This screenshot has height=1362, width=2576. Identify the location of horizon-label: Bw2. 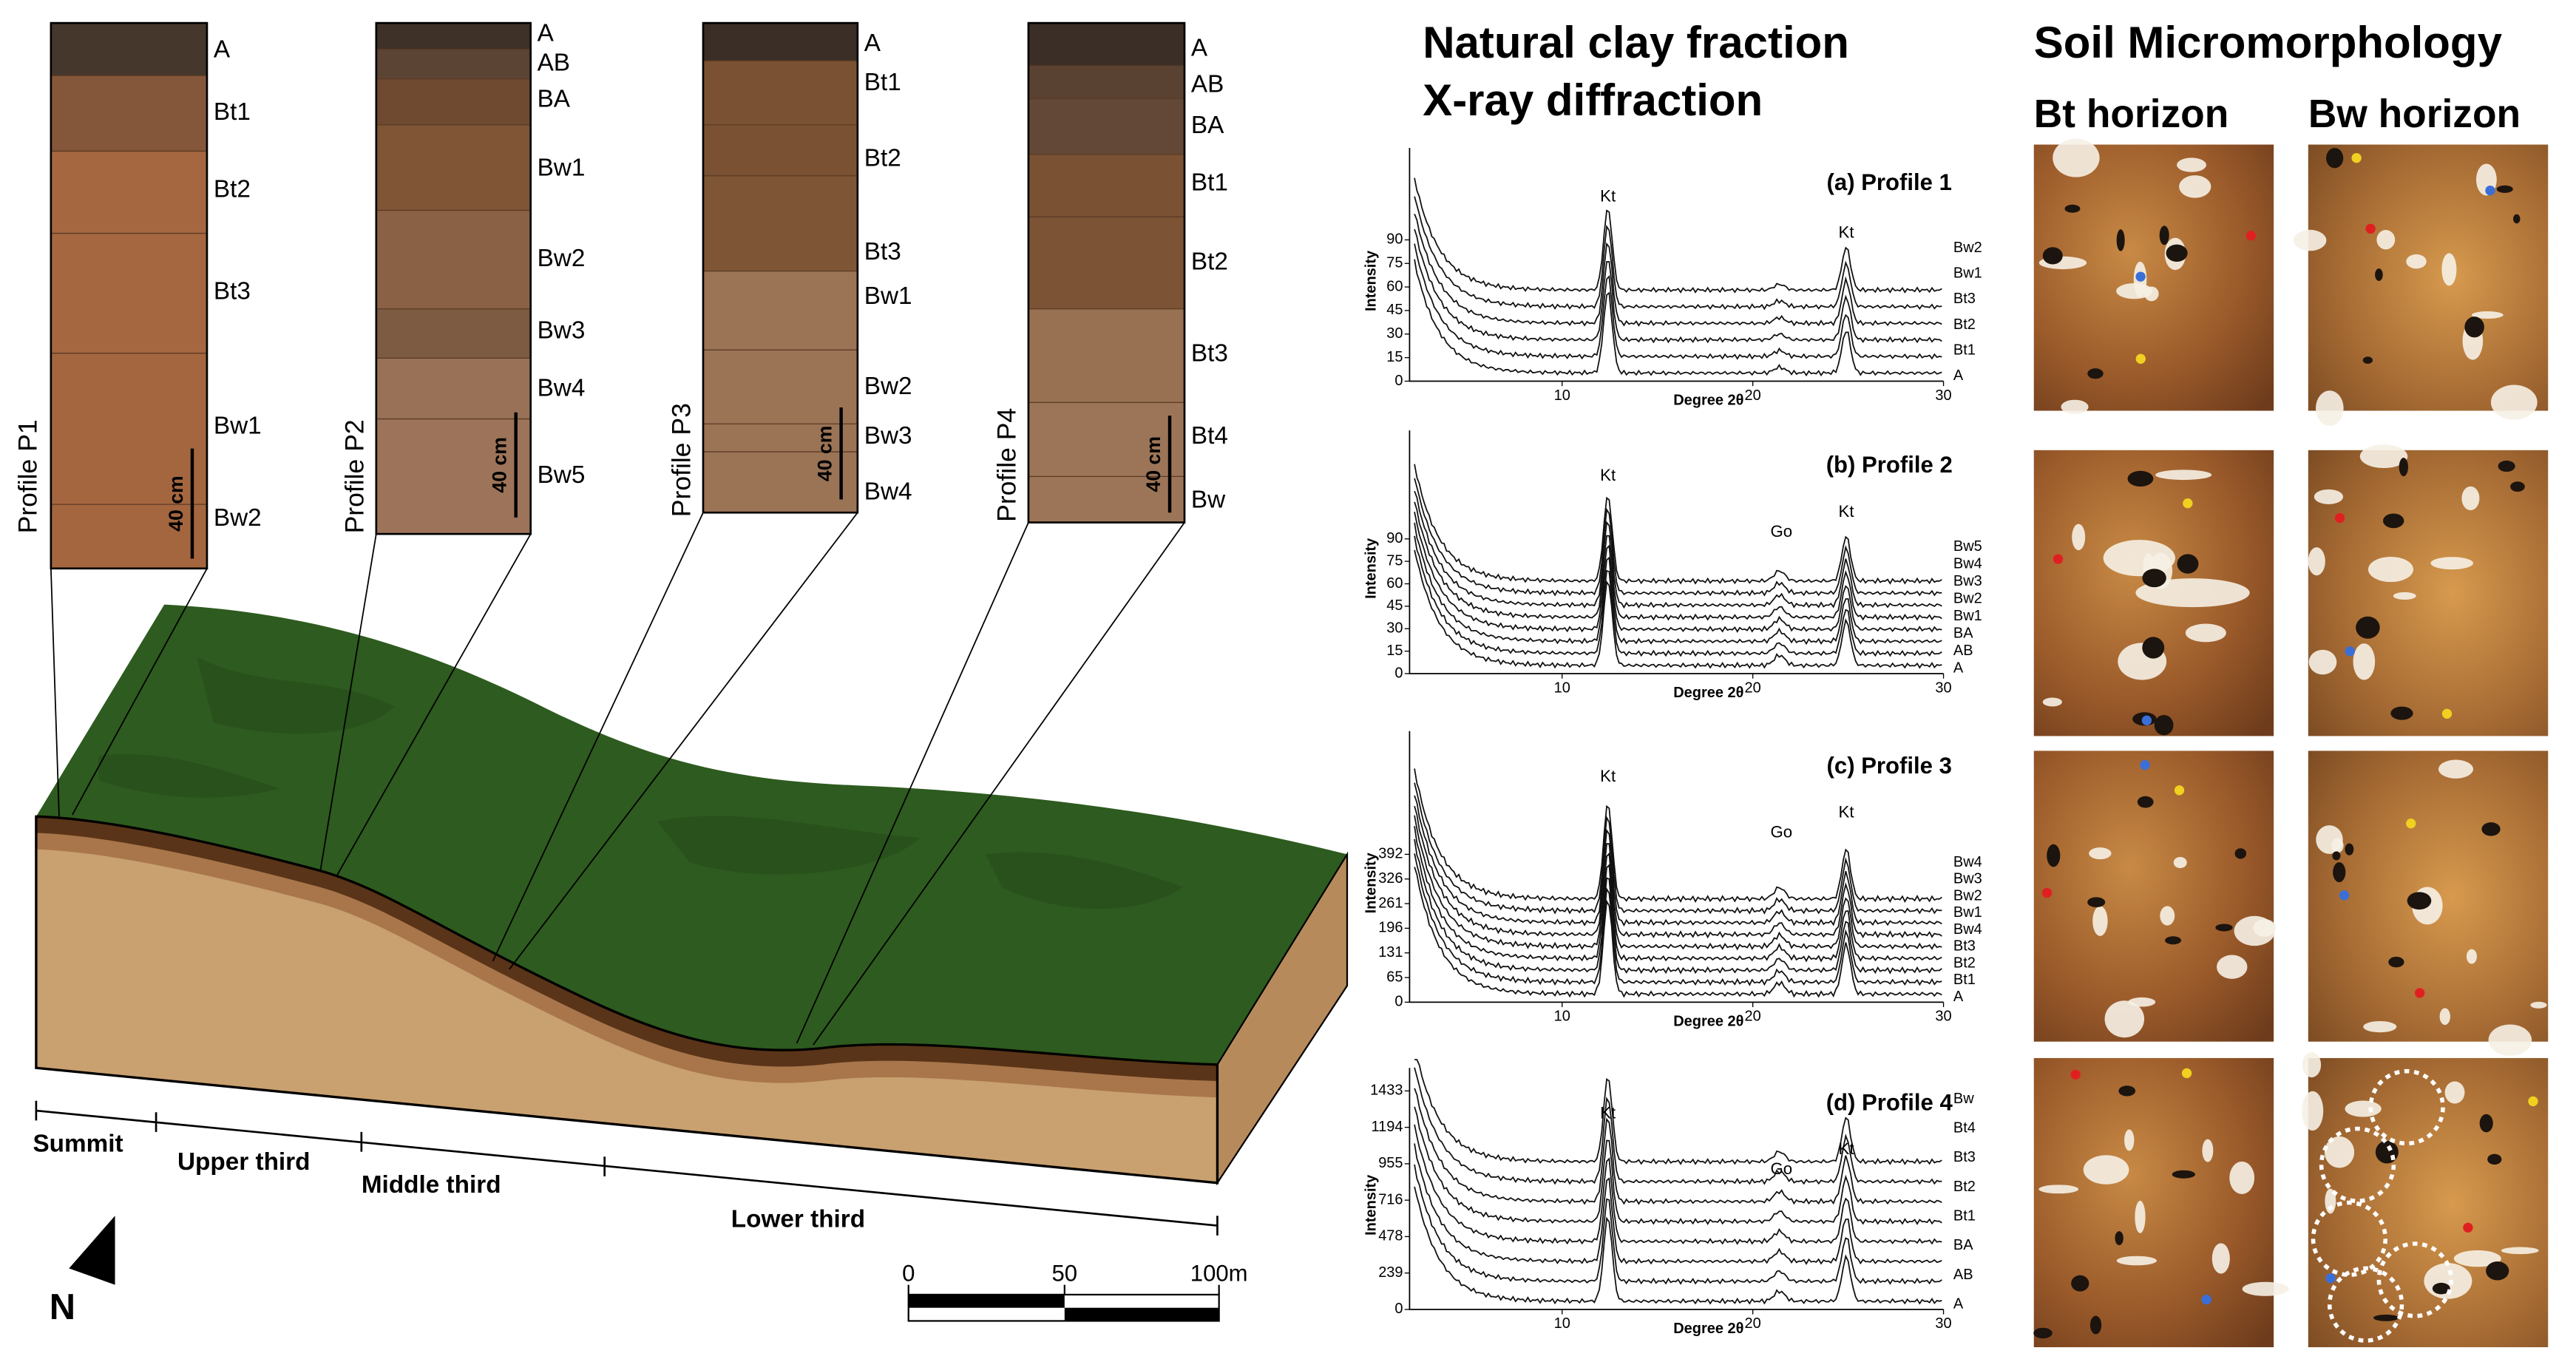
(888, 386).